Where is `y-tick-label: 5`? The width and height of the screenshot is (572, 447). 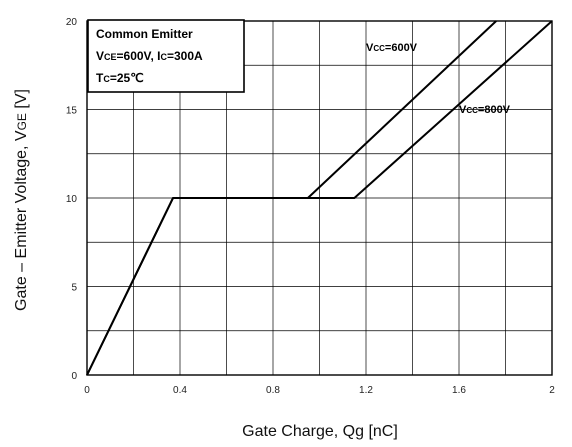
y-tick-label: 5 is located at coordinates (74, 288).